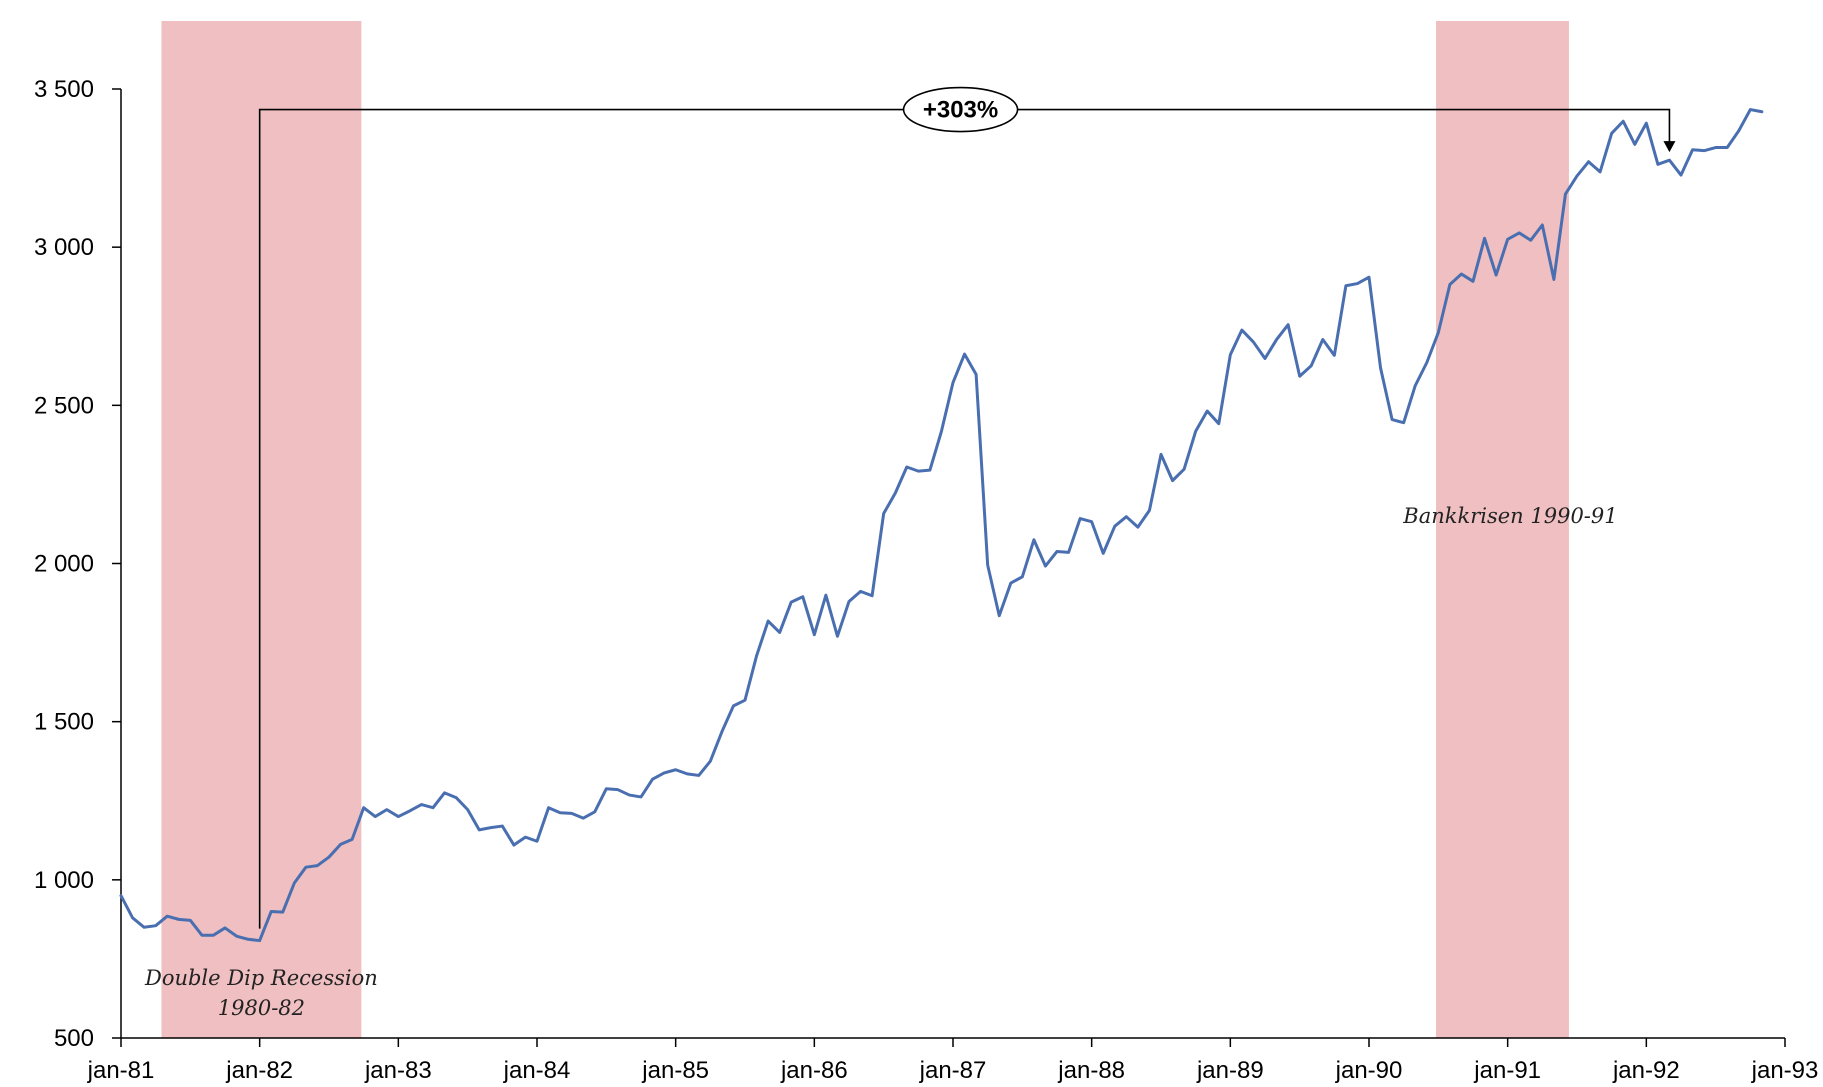 Image resolution: width=1823 pixels, height=1087 pixels. What do you see at coordinates (64, 564) in the screenshot?
I see `y-tick-label: 2 000` at bounding box center [64, 564].